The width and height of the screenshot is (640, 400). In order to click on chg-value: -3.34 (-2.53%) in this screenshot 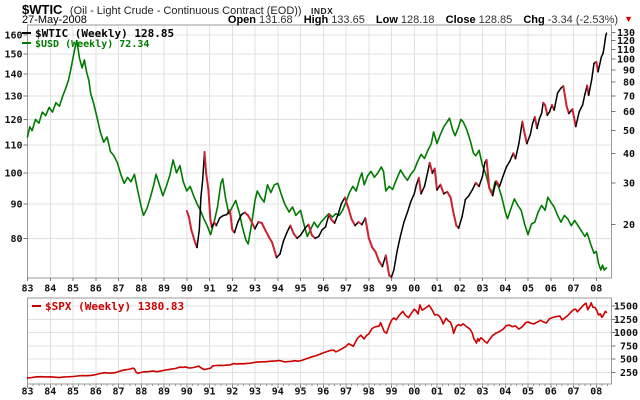, I will do `click(583, 20)`.